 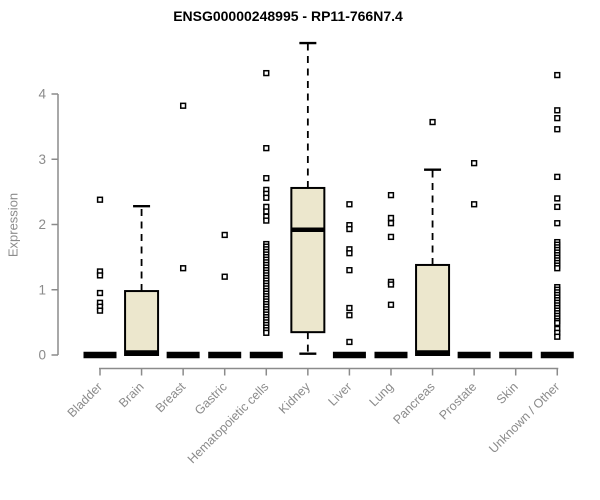 What do you see at coordinates (288, 16) in the screenshot?
I see `chart-title: ENSG00000248995 - RP11-766N7.4` at bounding box center [288, 16].